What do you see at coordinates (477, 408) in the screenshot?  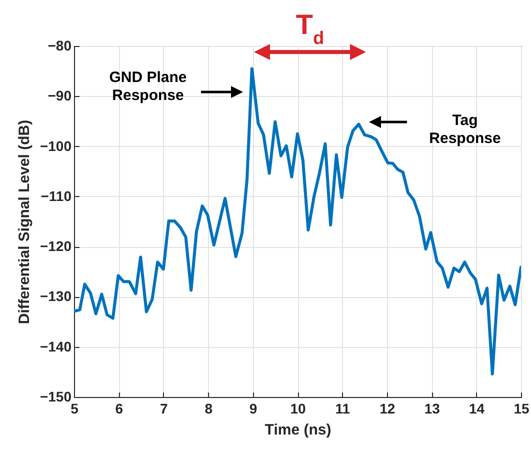 I see `x-tick-label: 14` at bounding box center [477, 408].